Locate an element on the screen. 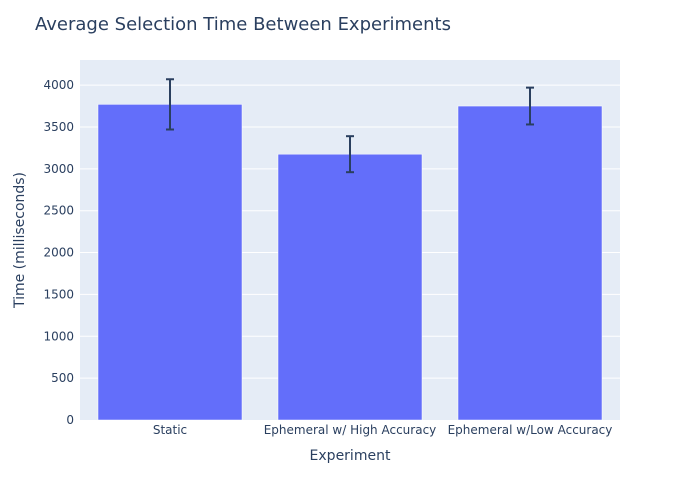  y-tick-label: 2500 is located at coordinates (58, 211).